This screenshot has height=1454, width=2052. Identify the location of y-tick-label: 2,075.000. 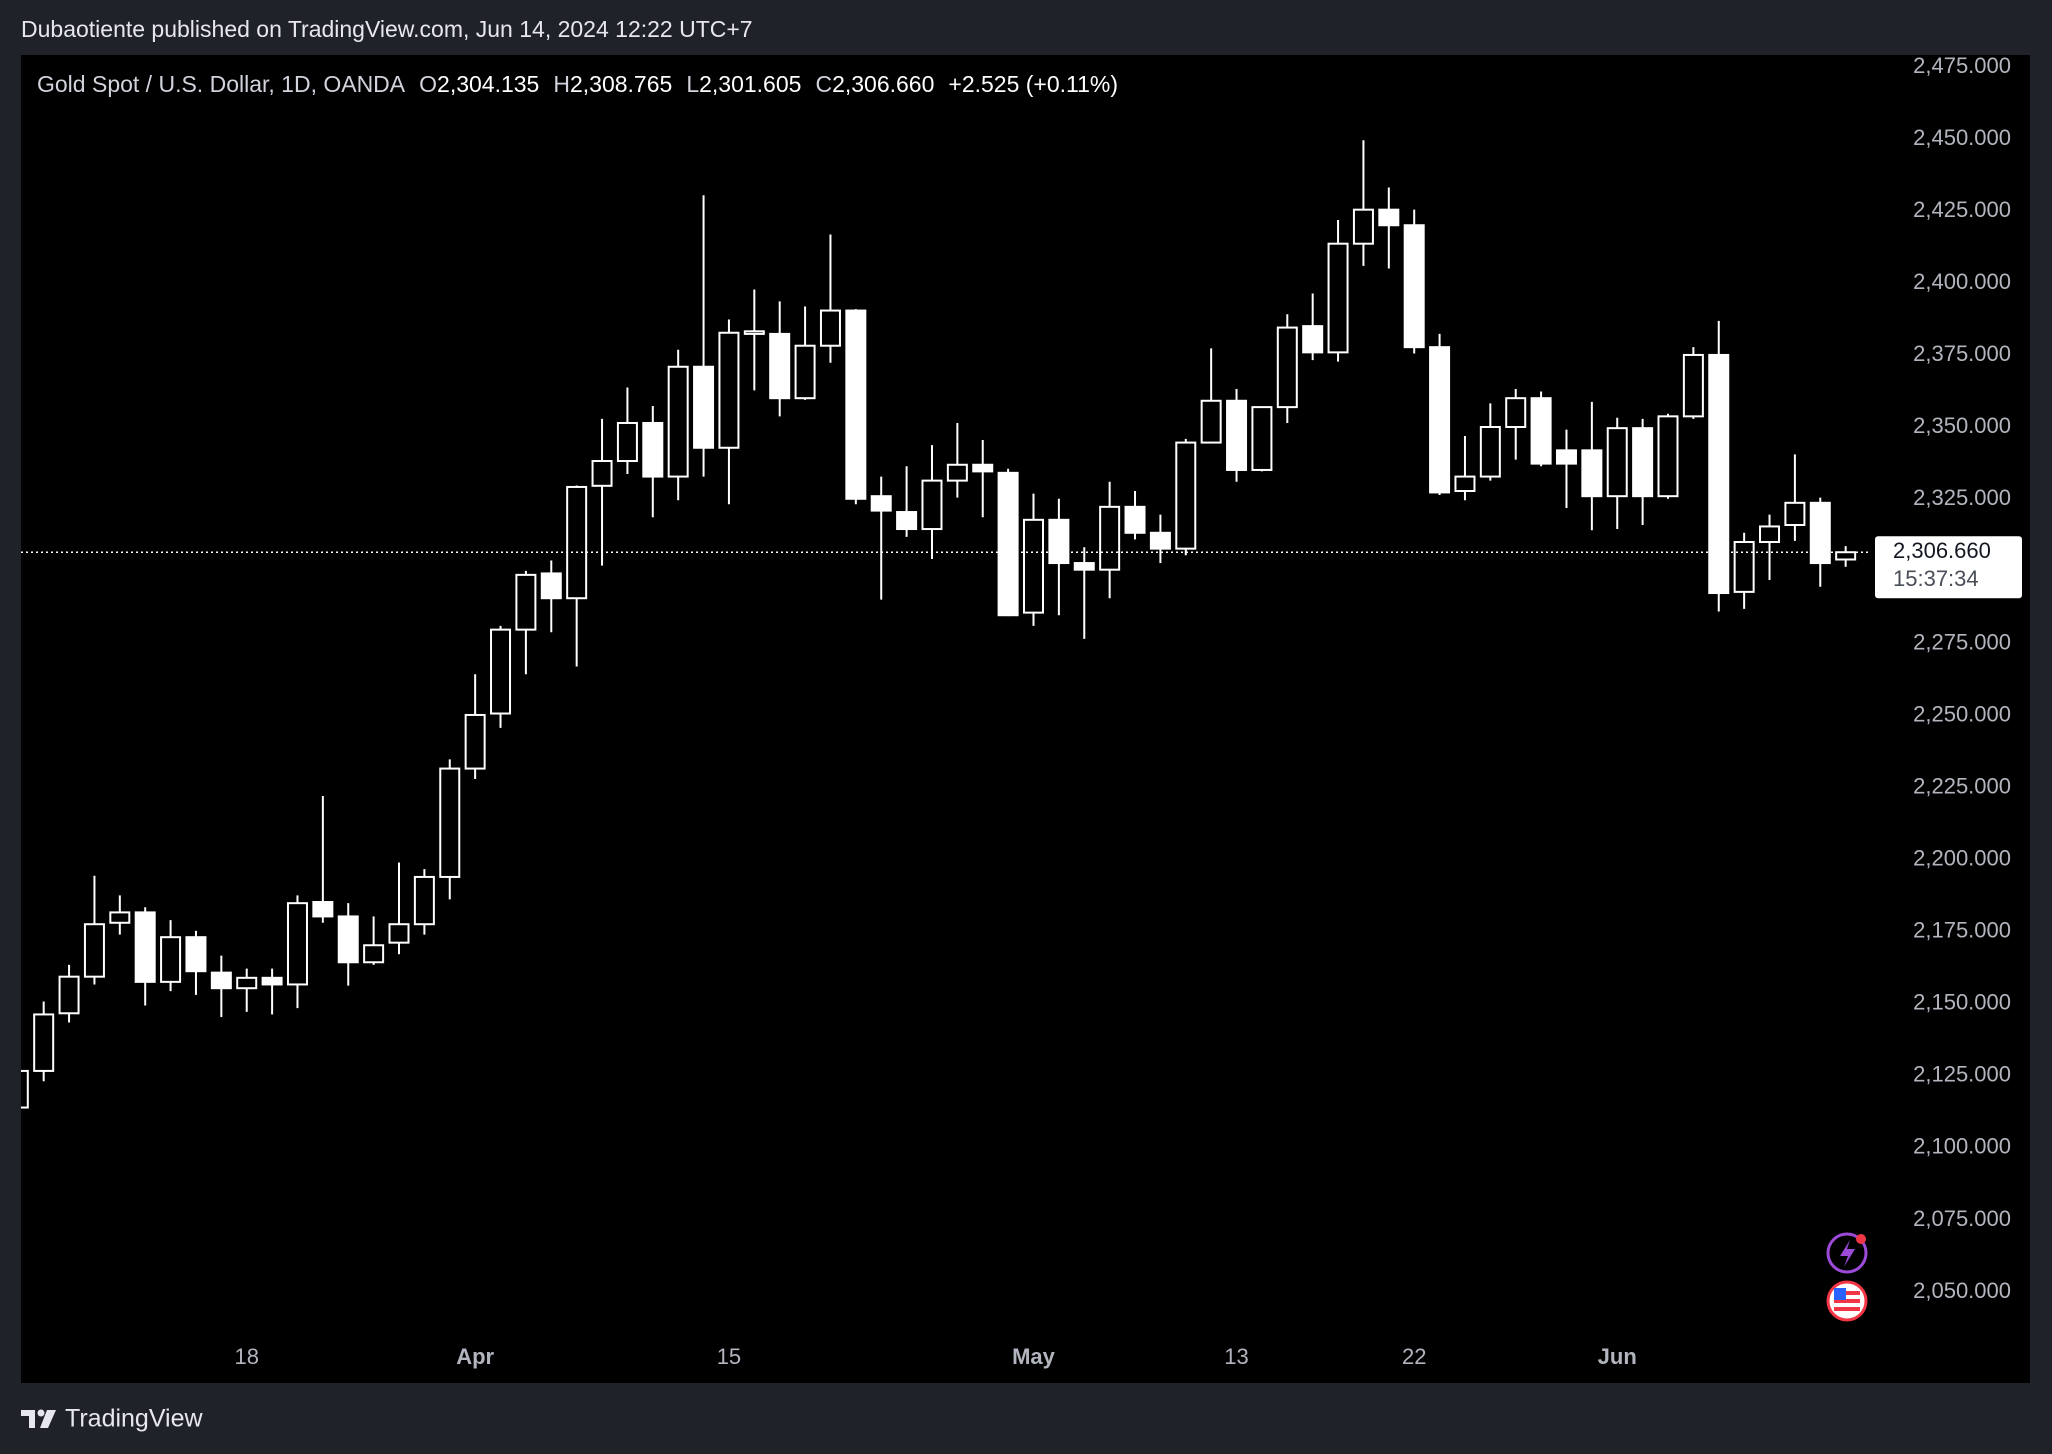
(1962, 1218).